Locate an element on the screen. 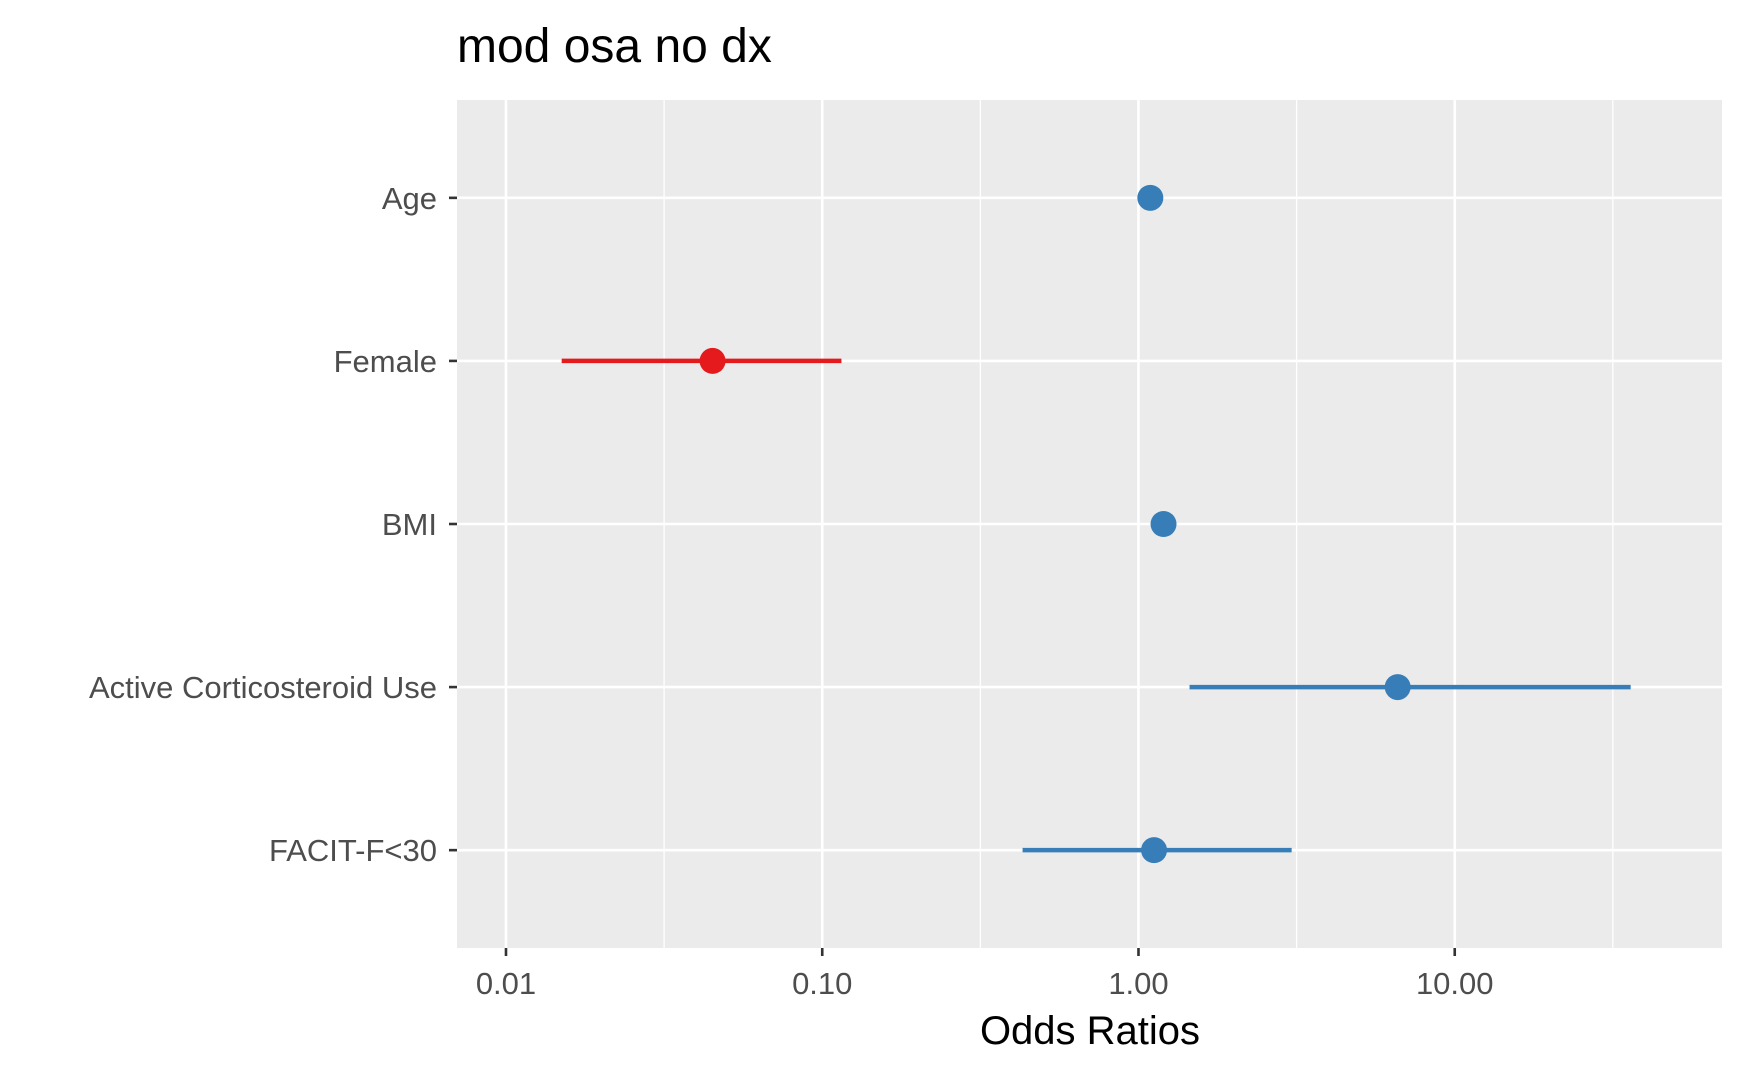 The image size is (1740, 1075). y-tick-label: Active Corticosteroid Use is located at coordinates (263, 687).